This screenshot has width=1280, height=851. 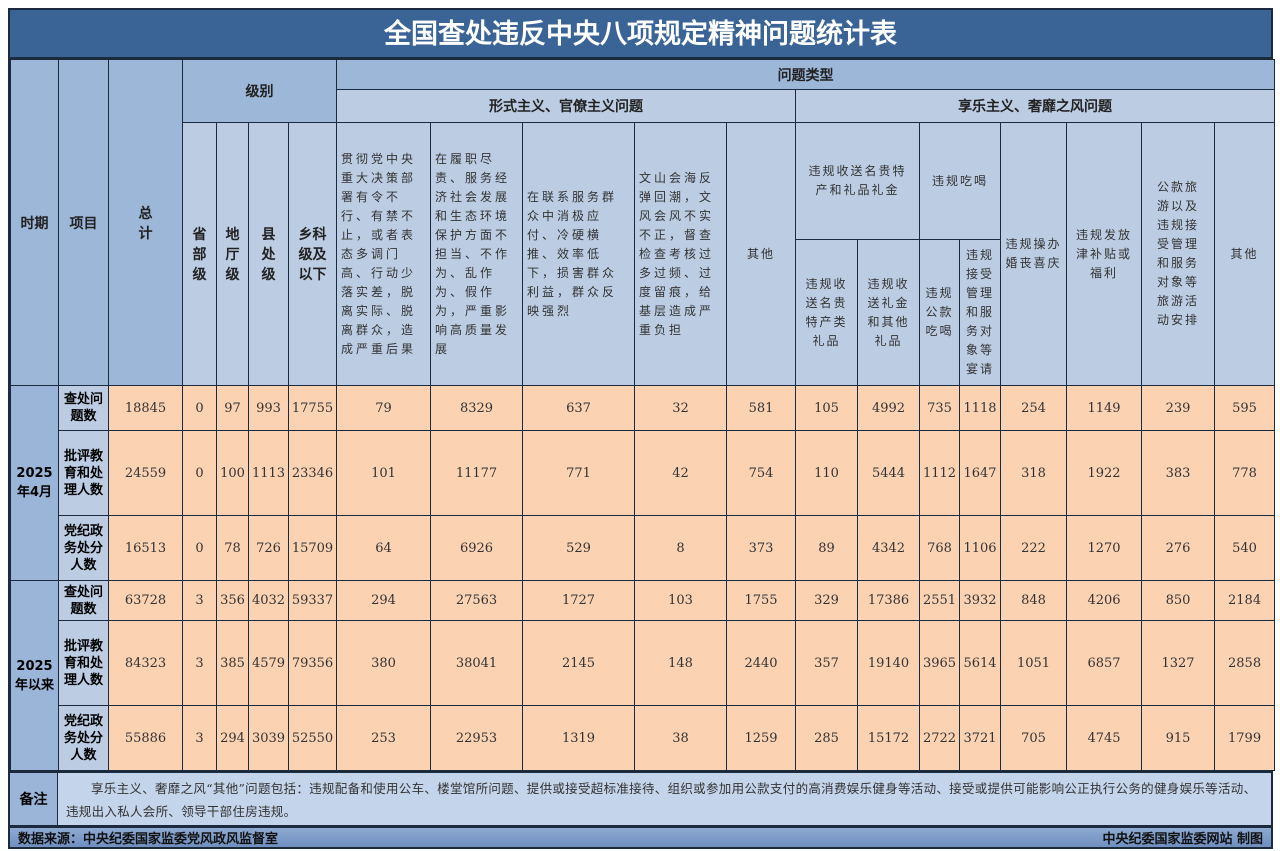 What do you see at coordinates (826, 312) in the screenshot?
I see `header-gifts-specialties: 违规收送名贵特产类礼品` at bounding box center [826, 312].